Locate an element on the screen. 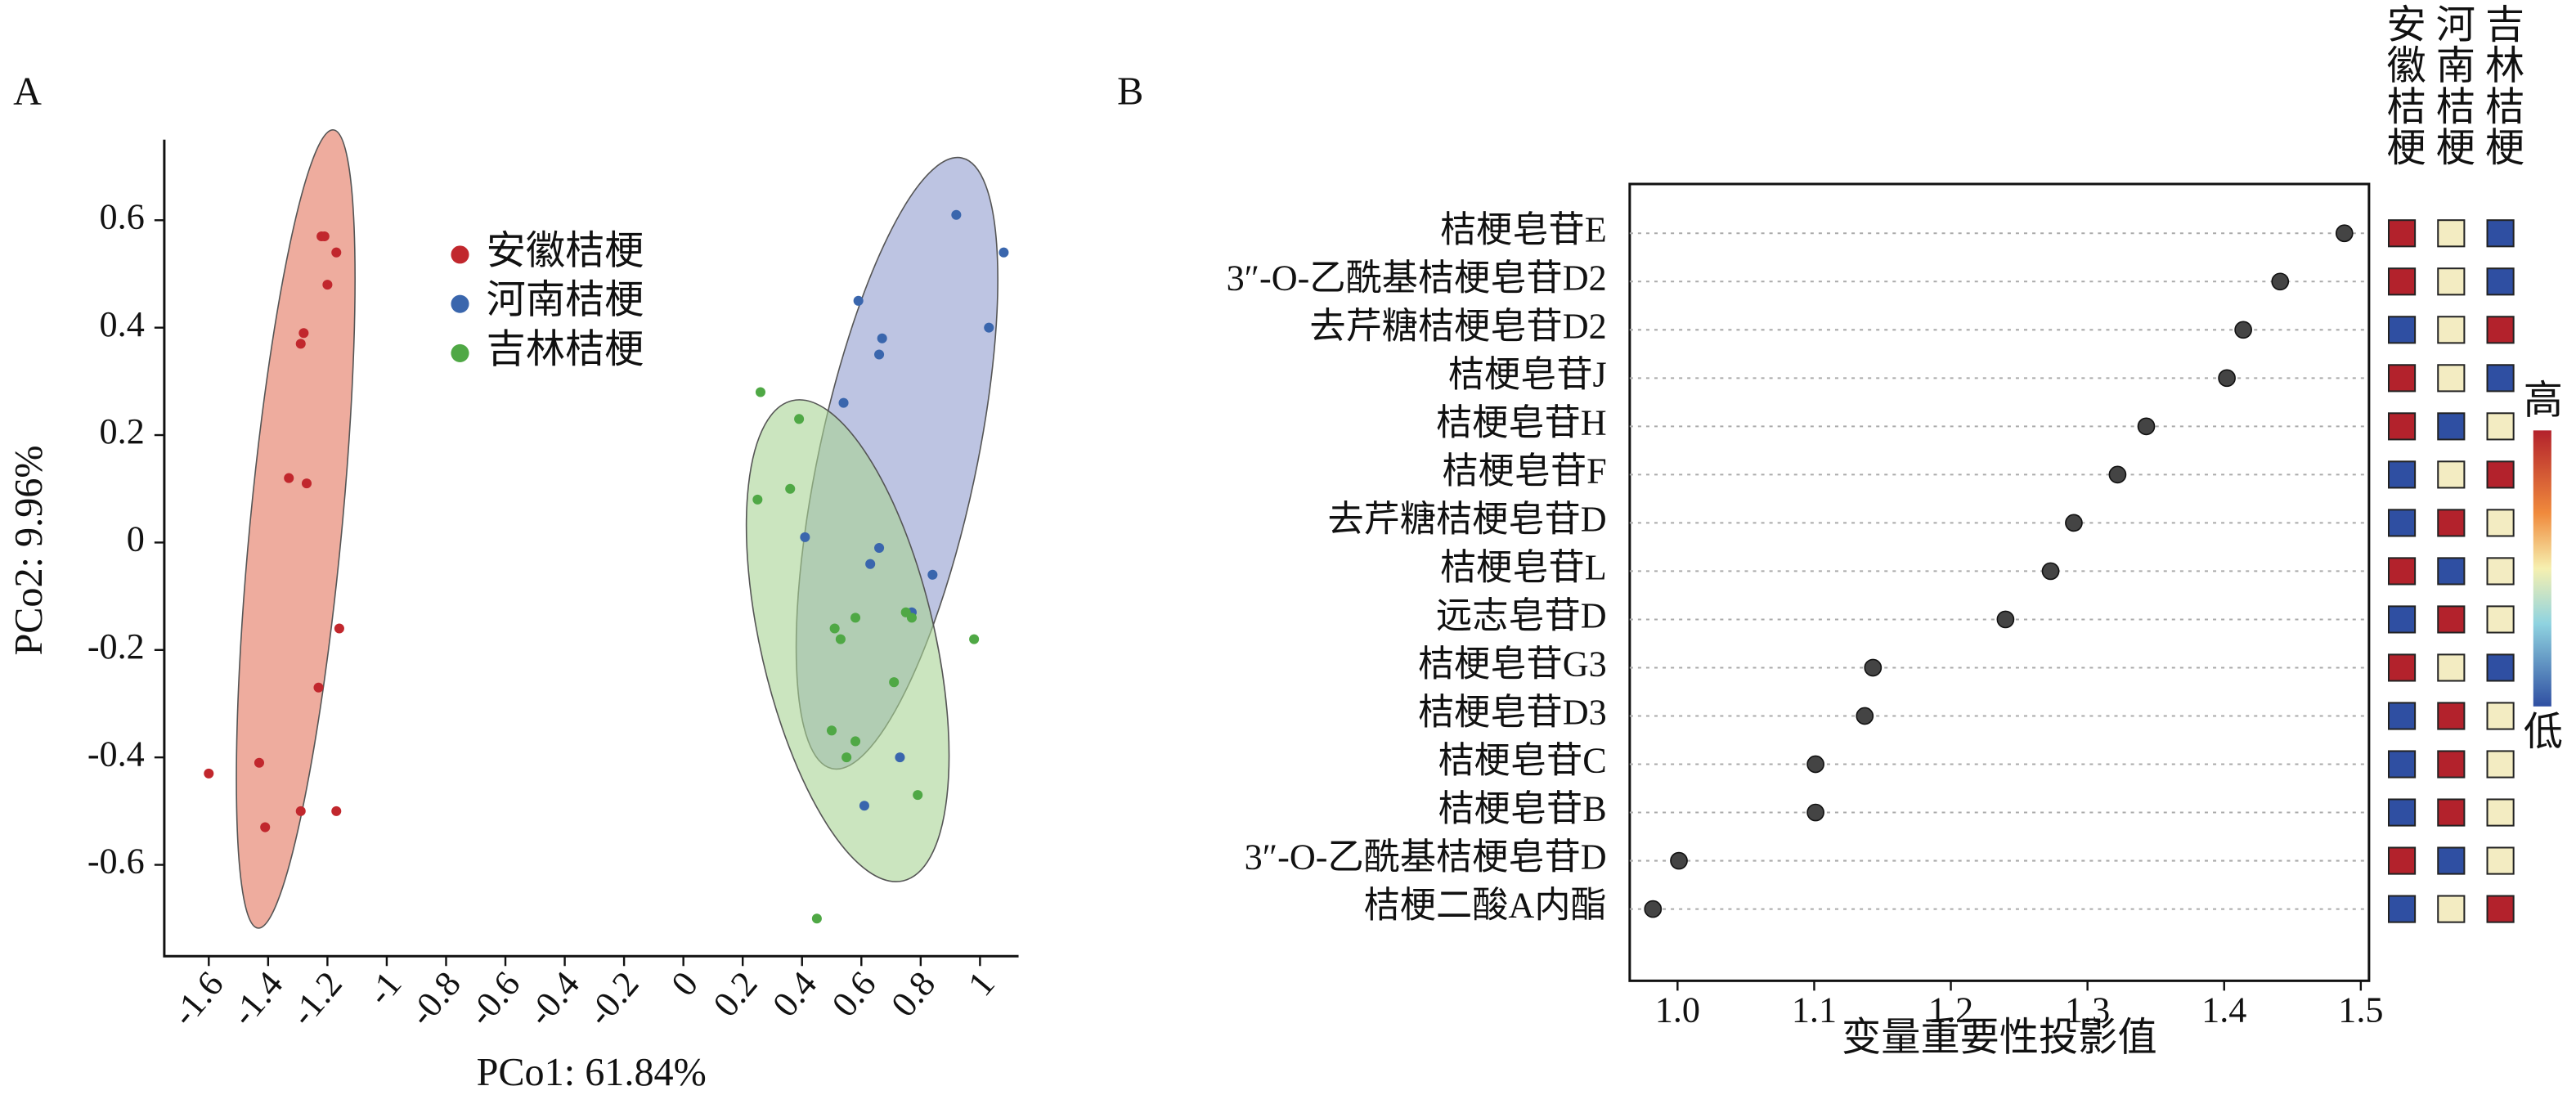 Image resolution: width=2576 pixels, height=1104 pixels. x-tick-label: 1.1 is located at coordinates (1814, 1010).